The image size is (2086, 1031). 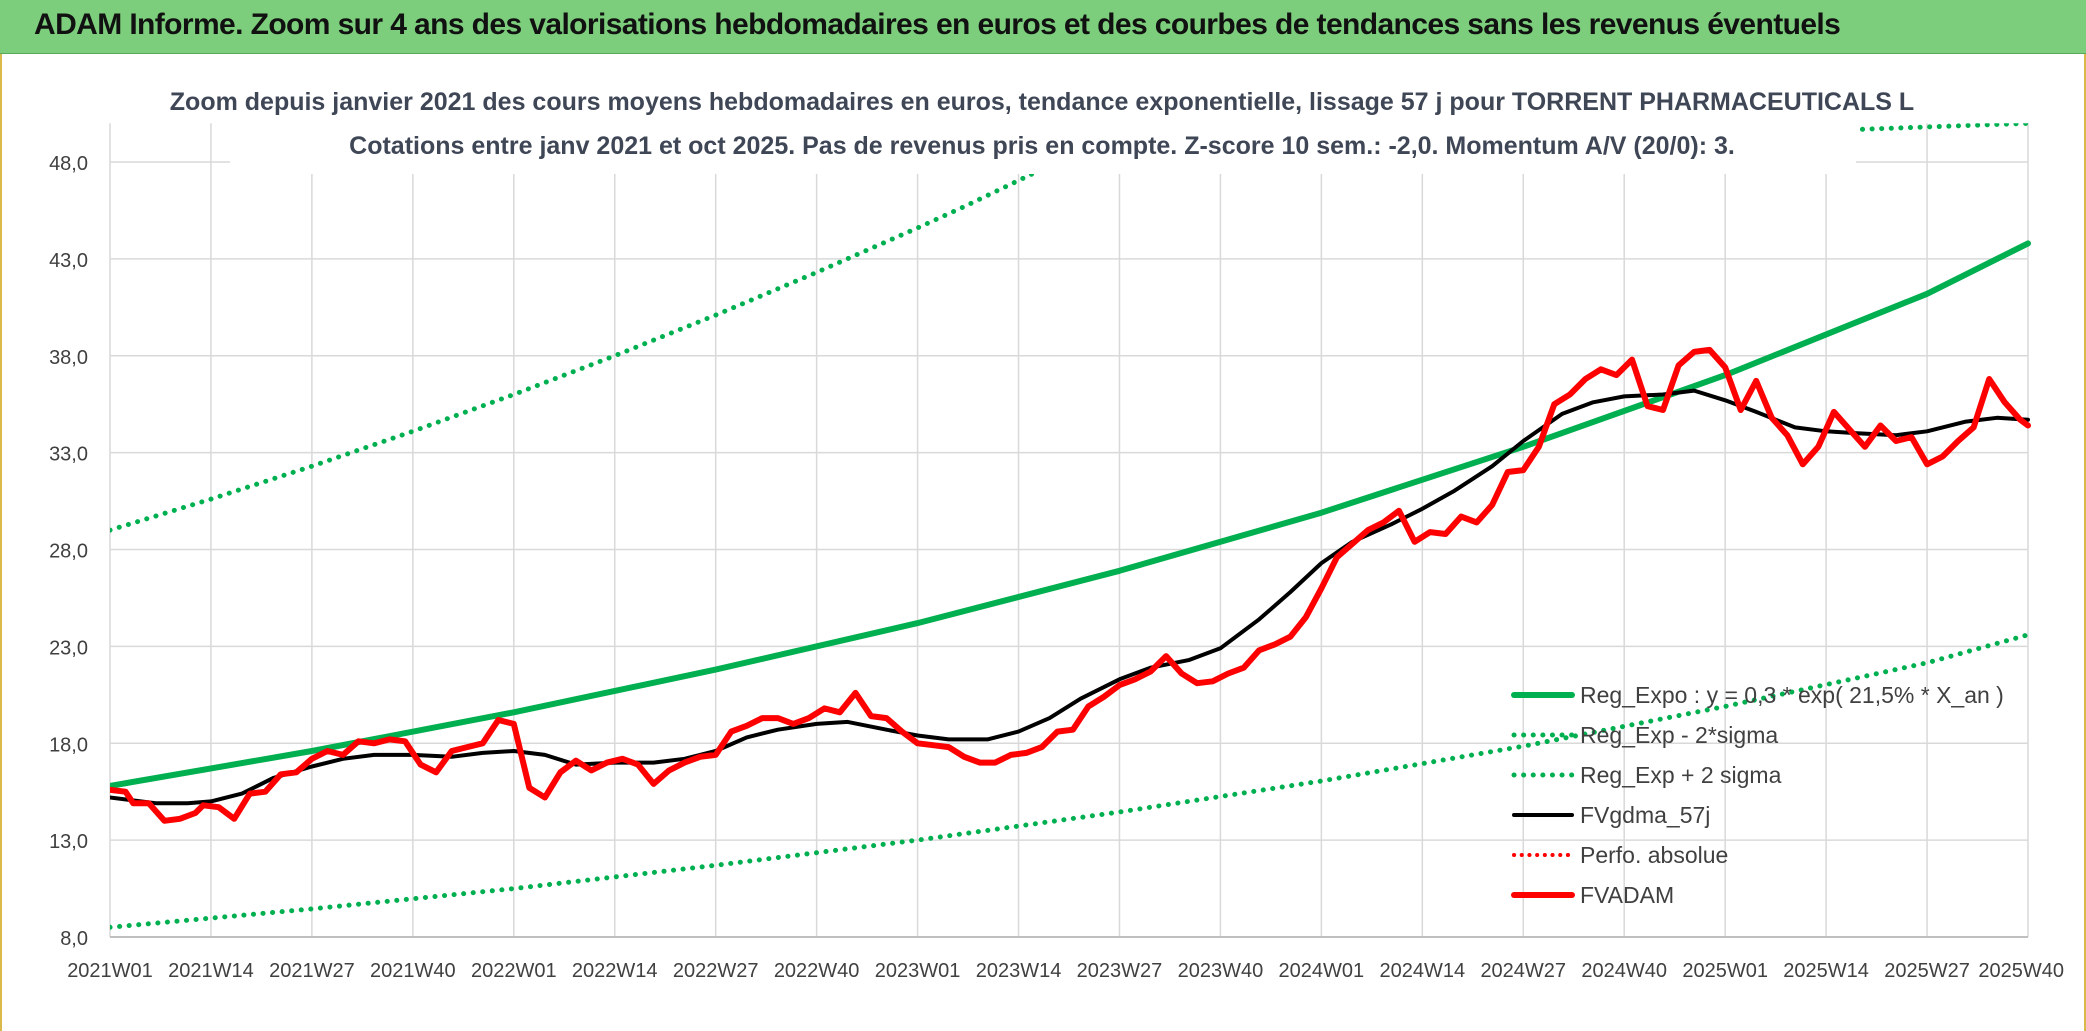 What do you see at coordinates (1679, 735) in the screenshot?
I see `legend-label: Reg_Exp - 2*sigma` at bounding box center [1679, 735].